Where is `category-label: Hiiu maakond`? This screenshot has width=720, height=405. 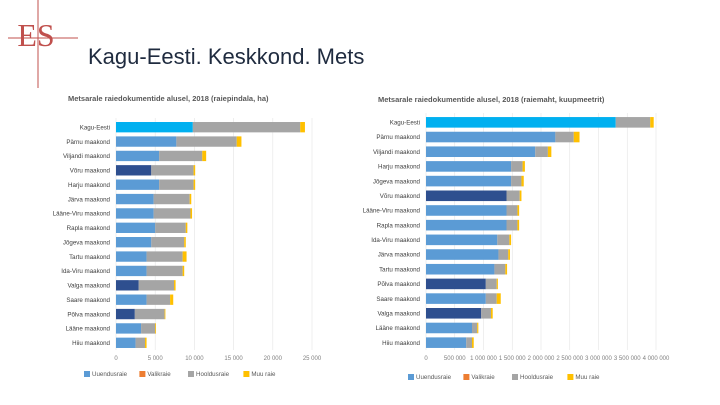 category-label: Hiiu maakond is located at coordinates (401, 343).